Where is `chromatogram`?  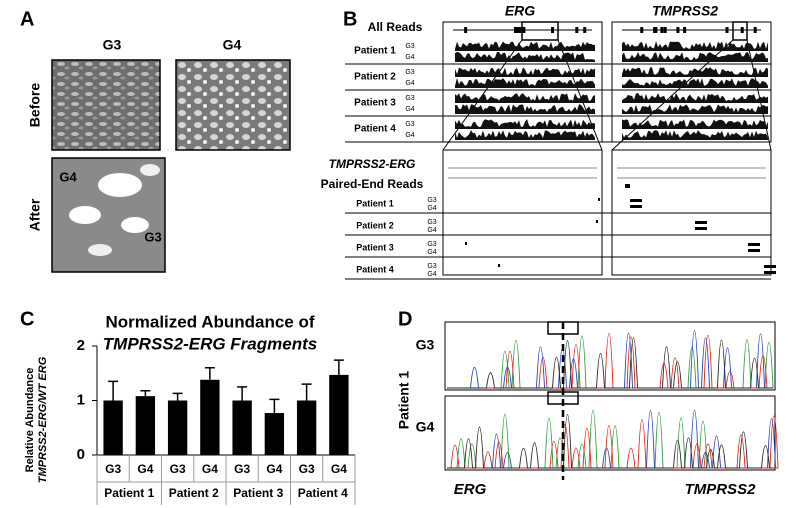
chromatogram is located at coordinates (611, 396).